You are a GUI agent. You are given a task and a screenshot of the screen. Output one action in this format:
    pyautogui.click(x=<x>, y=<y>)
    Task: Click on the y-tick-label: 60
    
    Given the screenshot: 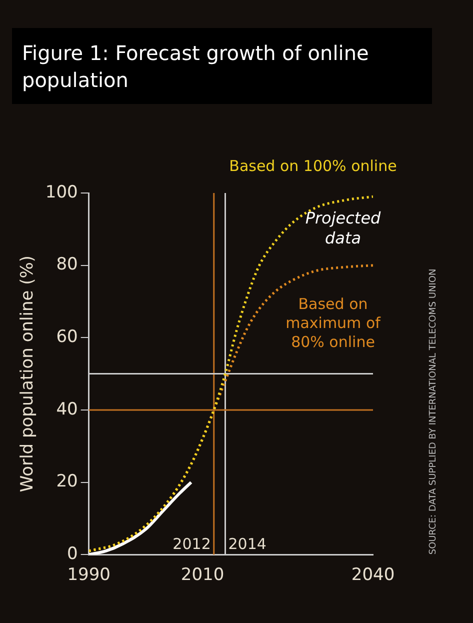 What is the action you would take?
    pyautogui.click(x=67, y=337)
    